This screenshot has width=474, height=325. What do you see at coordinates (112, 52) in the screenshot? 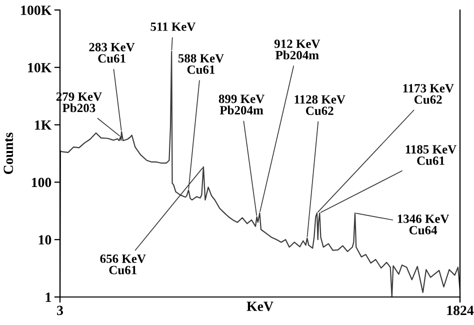
I see `annotation: 283 KeV Cu61` at bounding box center [112, 52].